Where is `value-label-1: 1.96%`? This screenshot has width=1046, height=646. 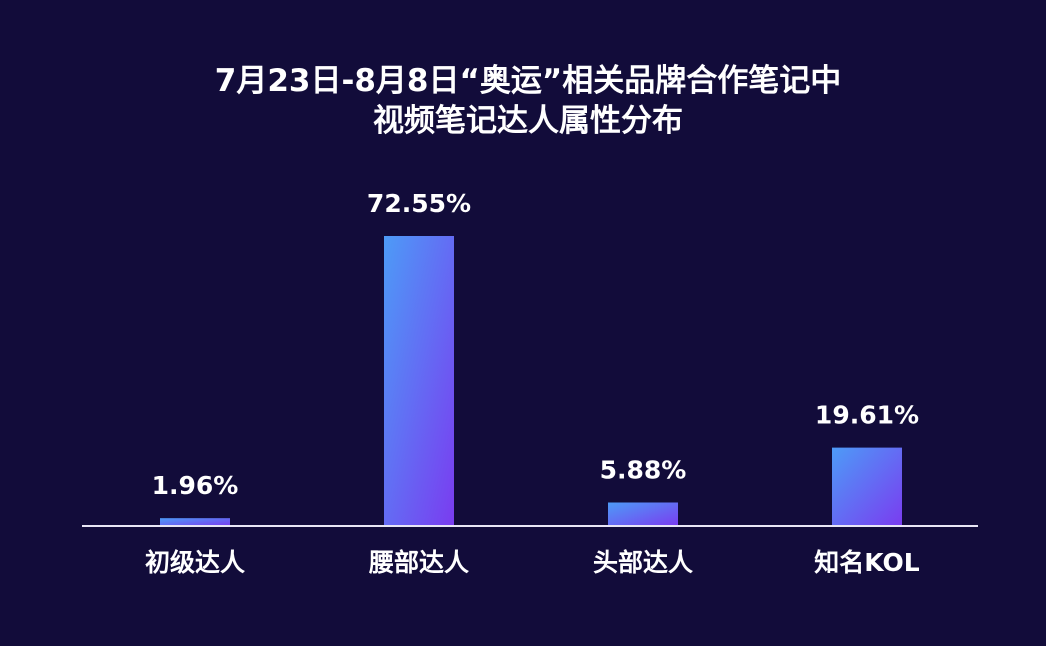
value-label-1: 1.96% is located at coordinates (195, 485).